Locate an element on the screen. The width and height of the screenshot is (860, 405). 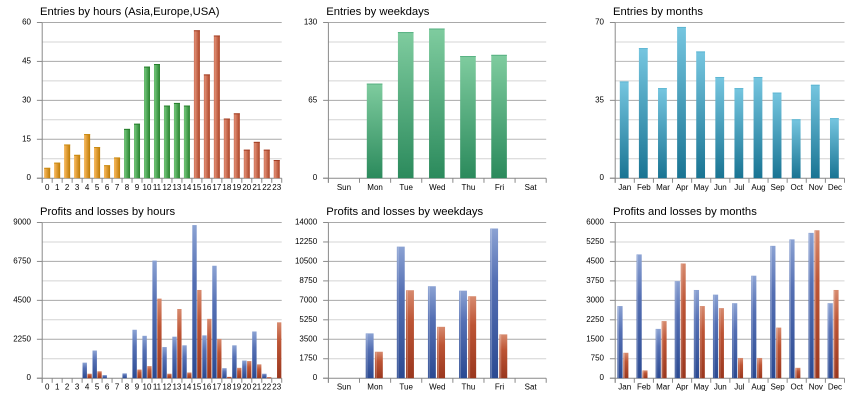
svg-text: 750 is located at coordinates (598, 358).